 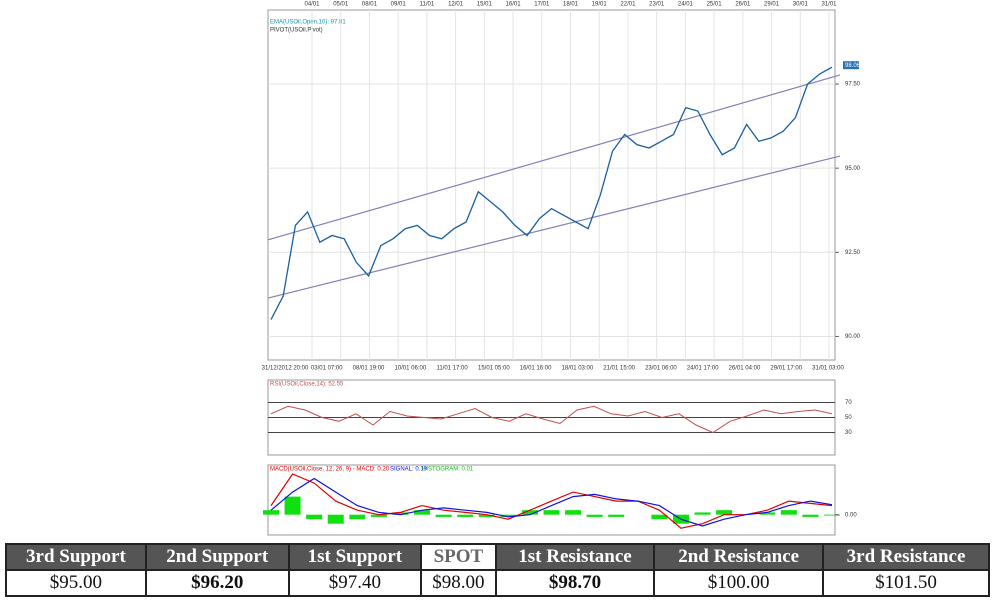 I want to click on bottom-date-label: 16/01 16:00, so click(x=536, y=369).